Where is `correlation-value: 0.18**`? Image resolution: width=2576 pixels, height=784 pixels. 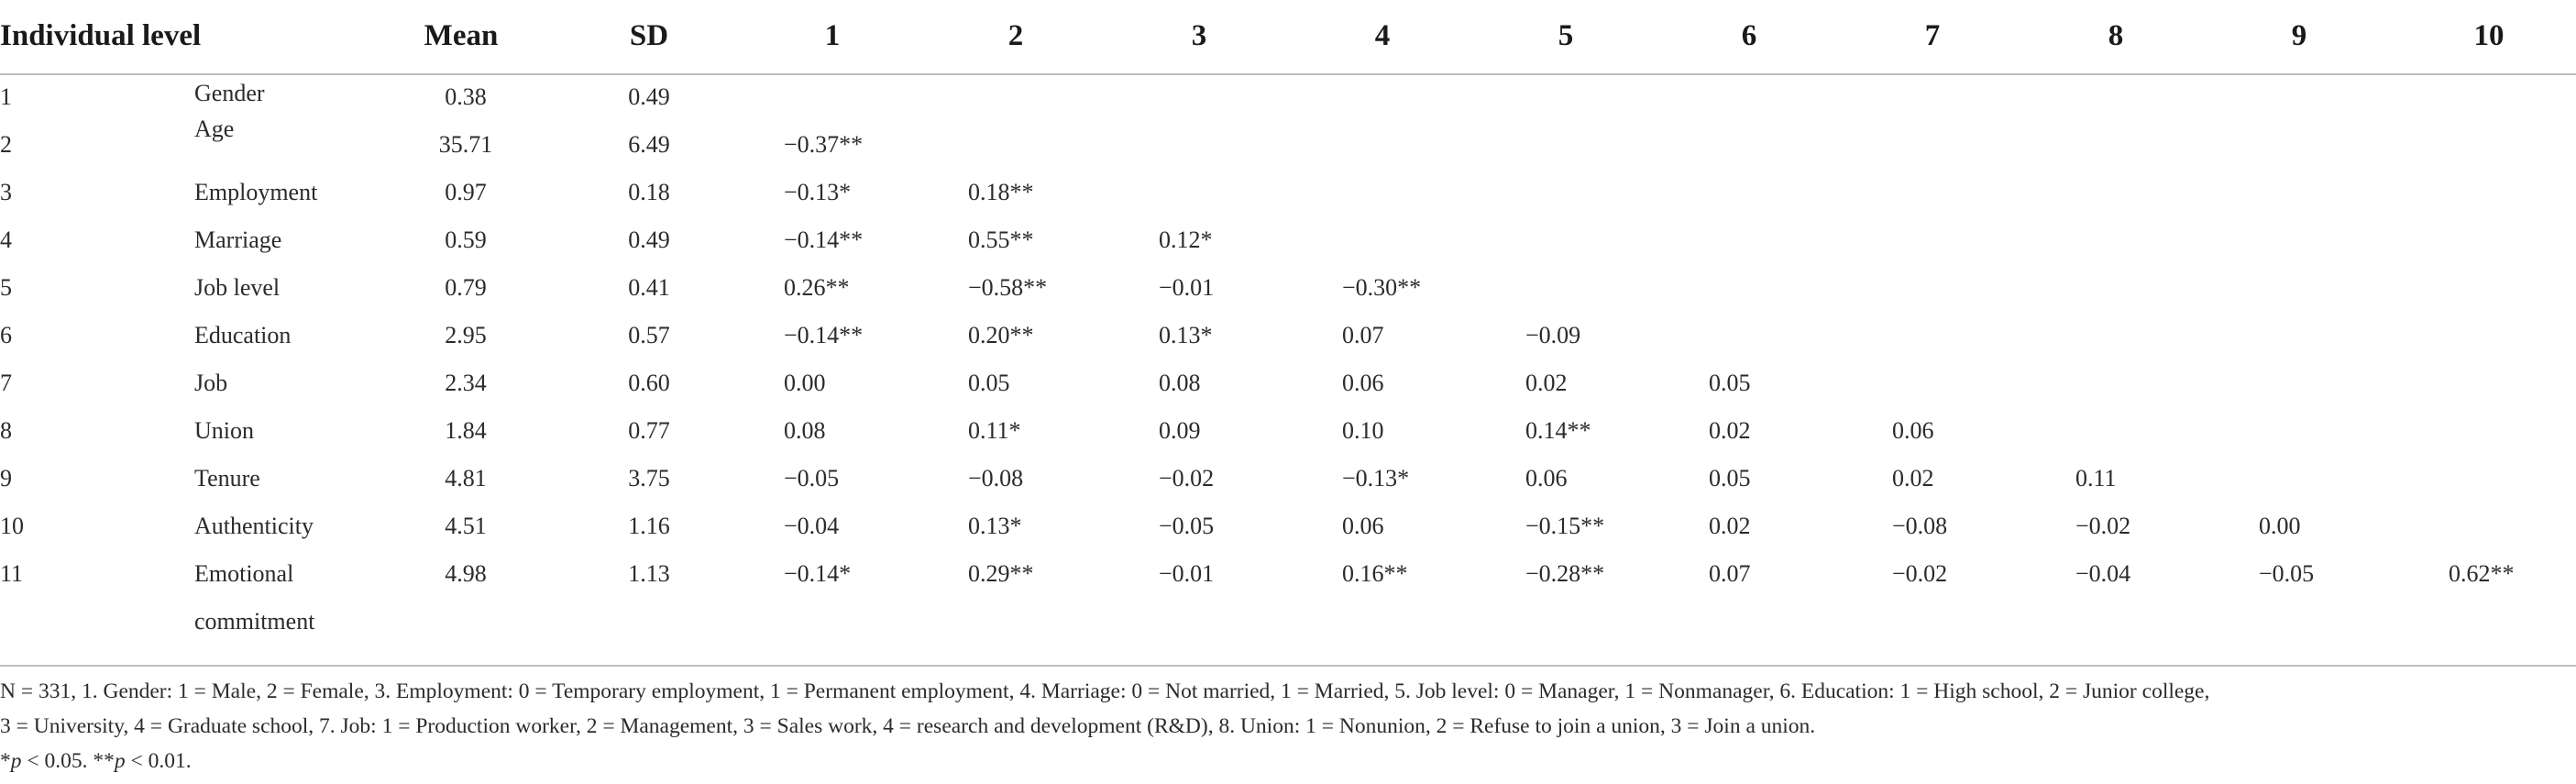 correlation-value: 0.18** is located at coordinates (1001, 192).